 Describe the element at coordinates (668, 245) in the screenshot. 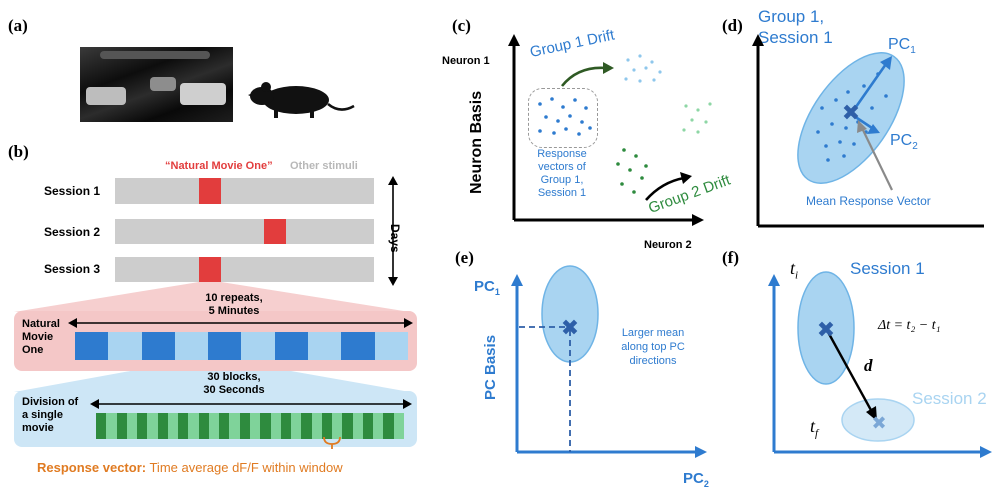

I see `neuron-2-label: Neuron 2` at that location.